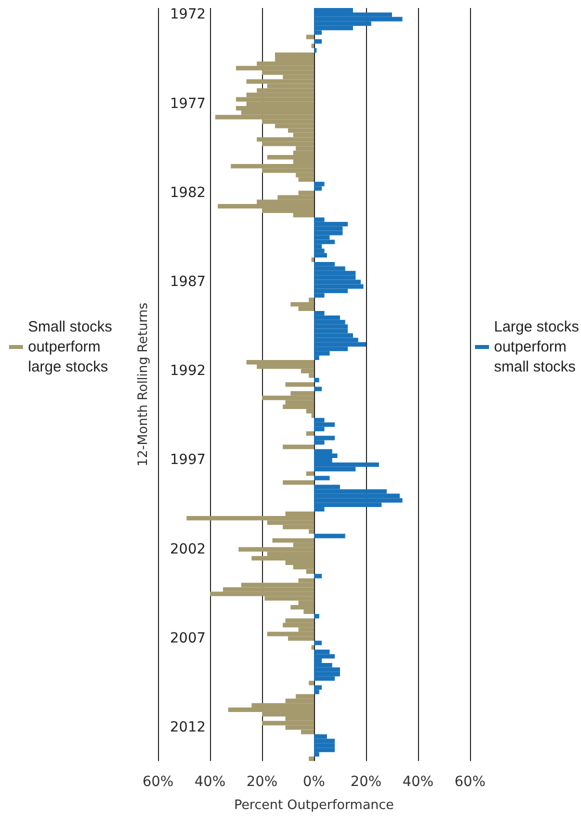  I want to click on y-axis-title: 12-Month Rolling Returns, so click(143, 384).